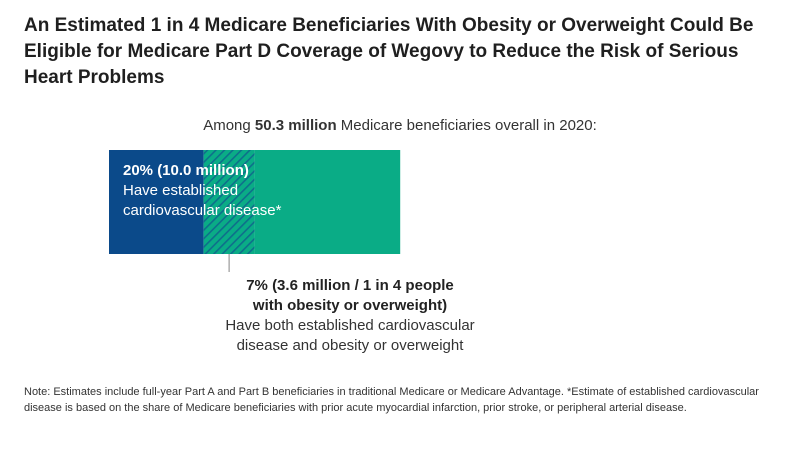  I want to click on bar-segment-obesity-only, so click(327, 202).